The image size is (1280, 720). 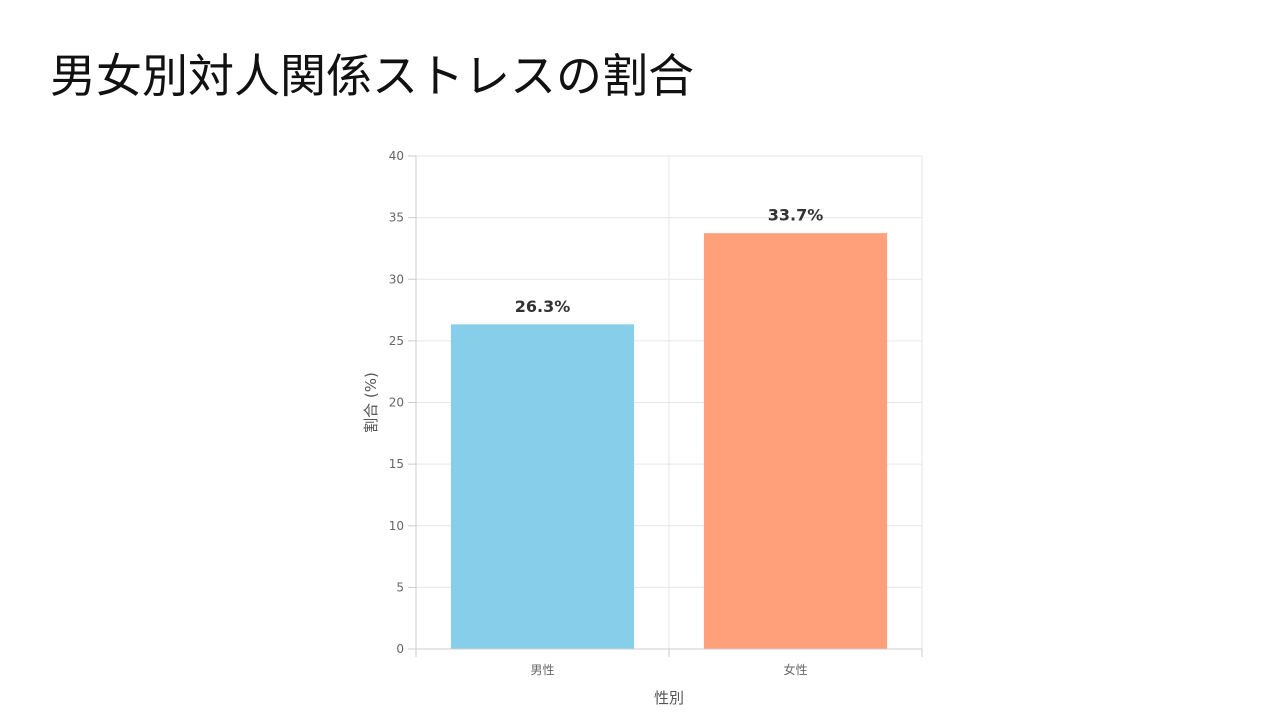 What do you see at coordinates (396, 341) in the screenshot?
I see `y-tick-label: 25` at bounding box center [396, 341].